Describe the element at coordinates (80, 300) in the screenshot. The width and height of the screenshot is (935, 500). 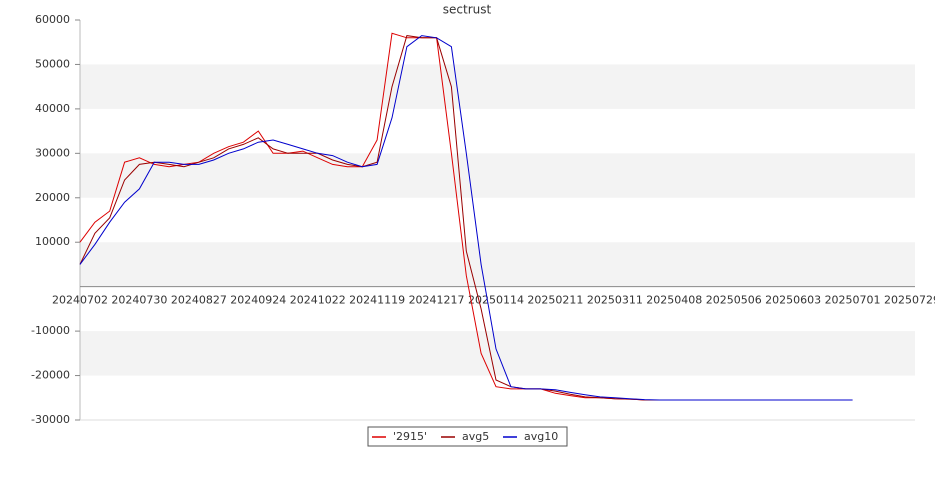
I see `x-tick-label: 20240702` at that location.